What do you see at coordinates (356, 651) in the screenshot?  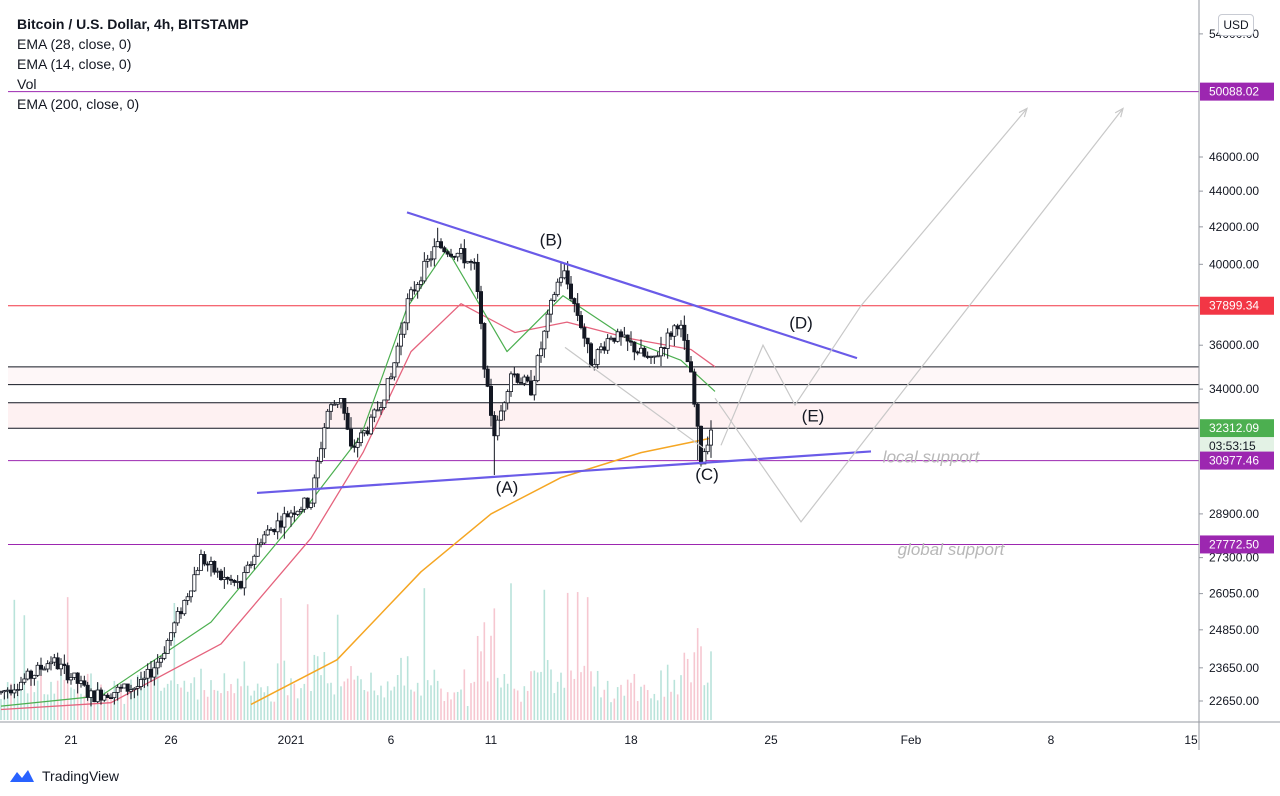 I see `volume-histogram` at bounding box center [356, 651].